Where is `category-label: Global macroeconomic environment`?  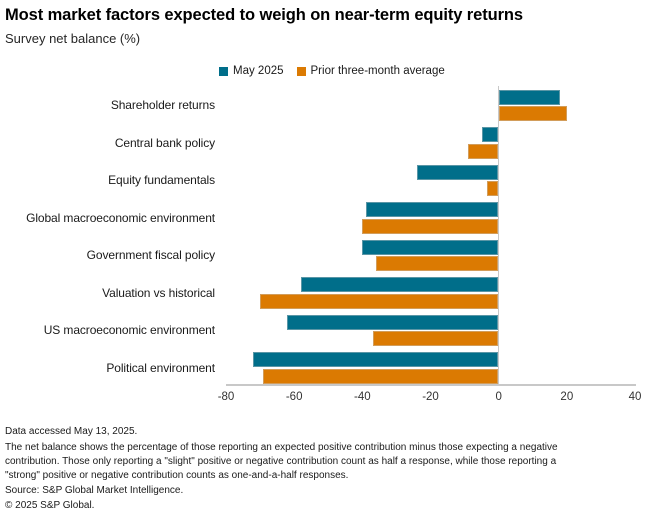 category-label: Global macroeconomic environment is located at coordinates (120, 217).